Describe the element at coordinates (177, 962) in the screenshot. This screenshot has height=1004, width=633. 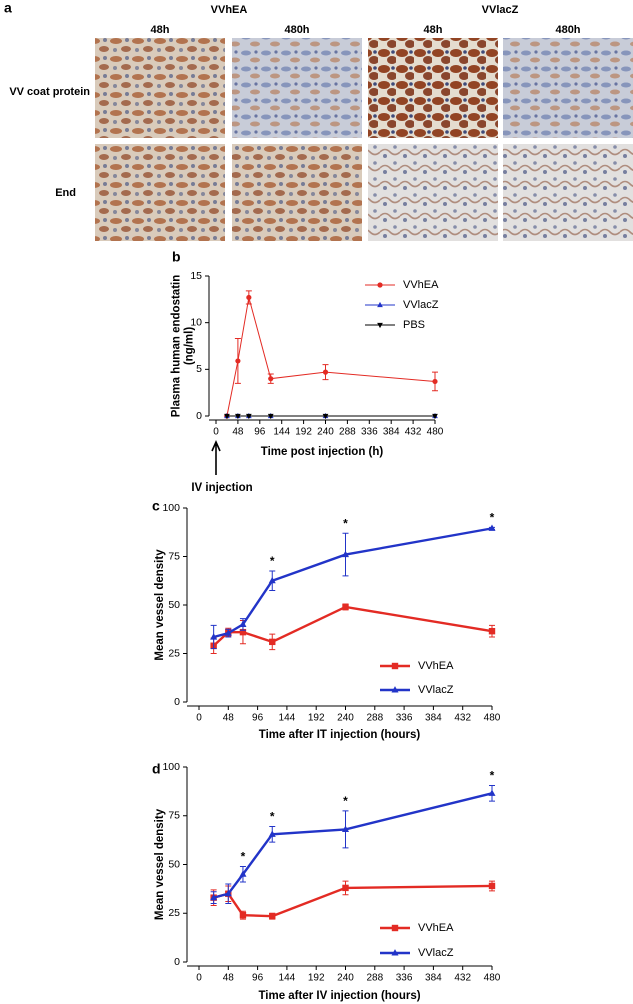
I see `y-tick-label: 0` at that location.